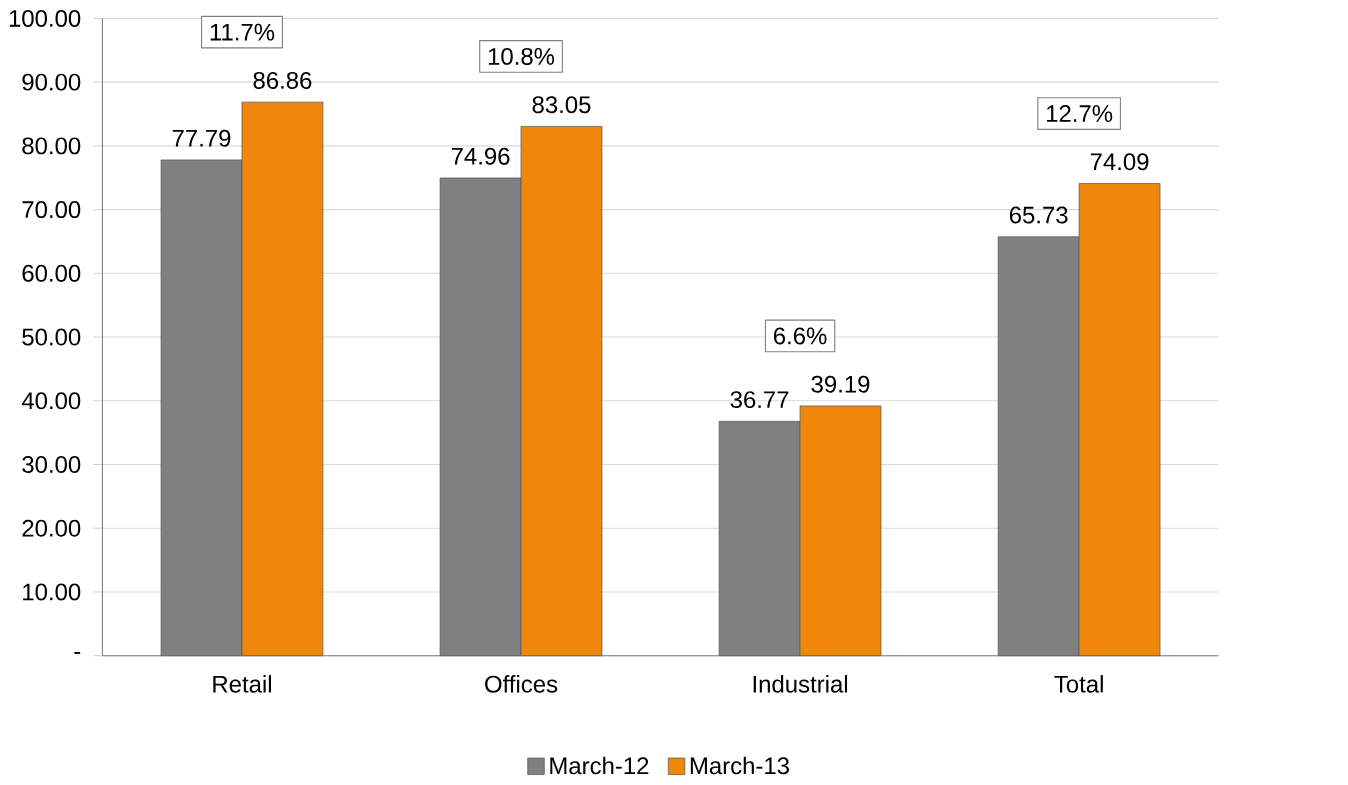 Image resolution: width=1348 pixels, height=785 pixels. I want to click on data-label: 36.77, so click(759, 400).